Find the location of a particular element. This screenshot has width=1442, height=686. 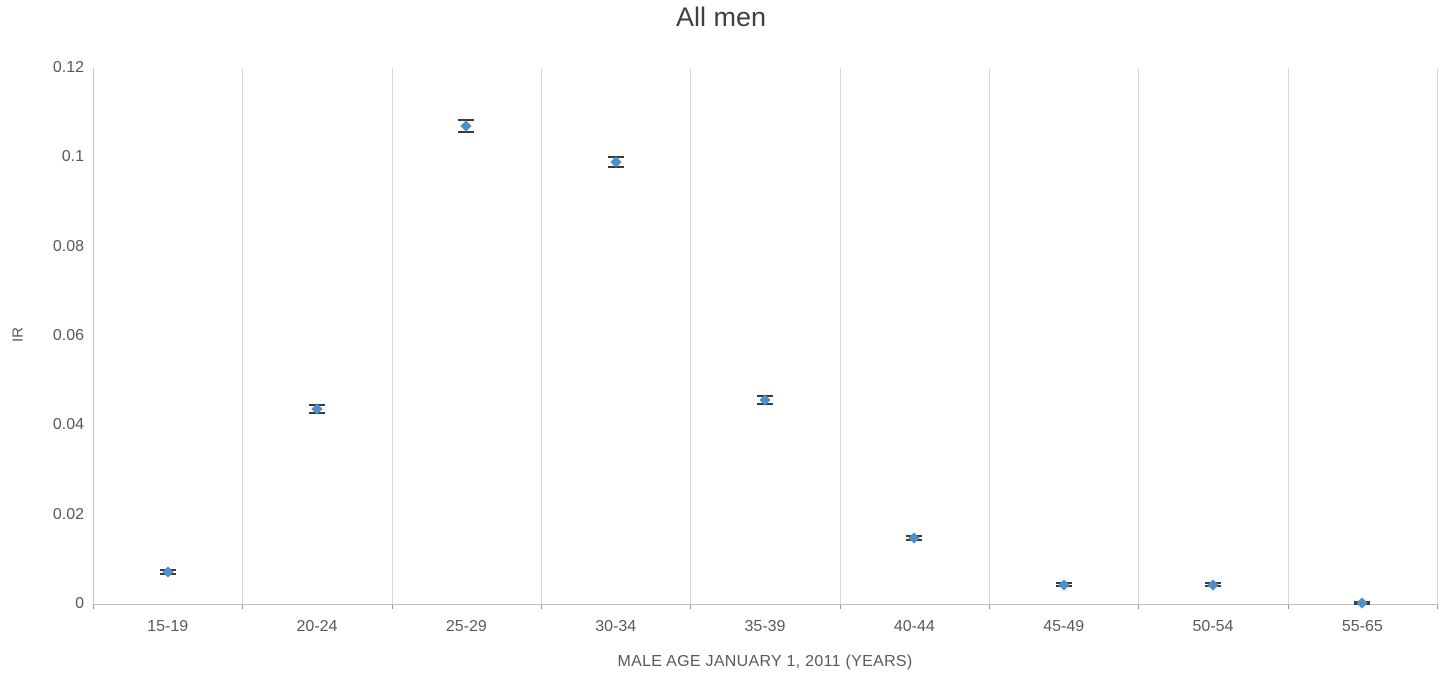

y-tick-label: 0 is located at coordinates (79, 603).